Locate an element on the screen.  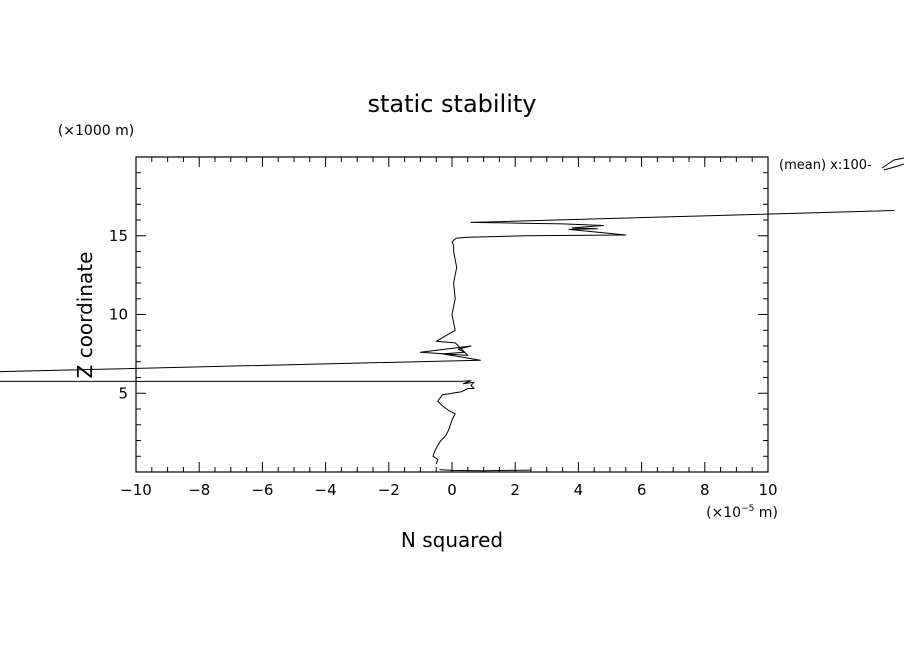
chart-title: static stability is located at coordinates (452, 104).